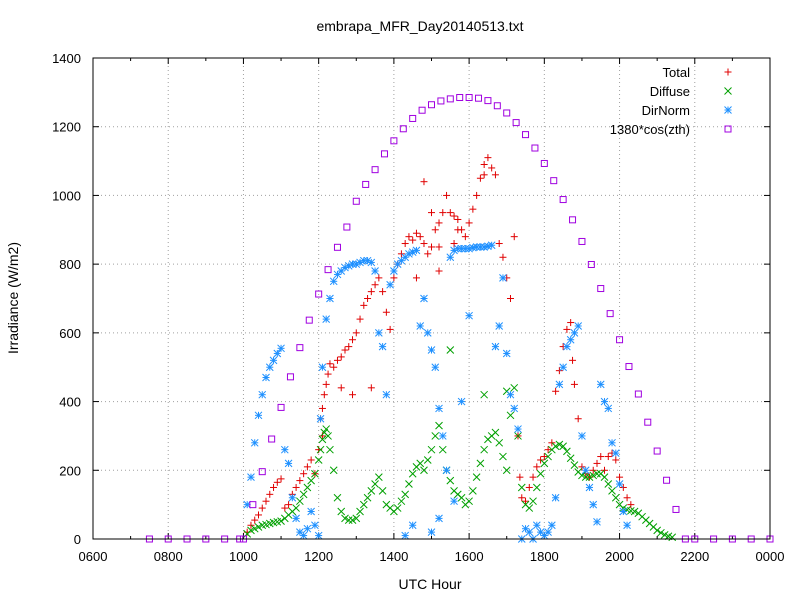 The height and width of the screenshot is (600, 800). I want to click on x-axis-title: UTC Hour, so click(429, 584).